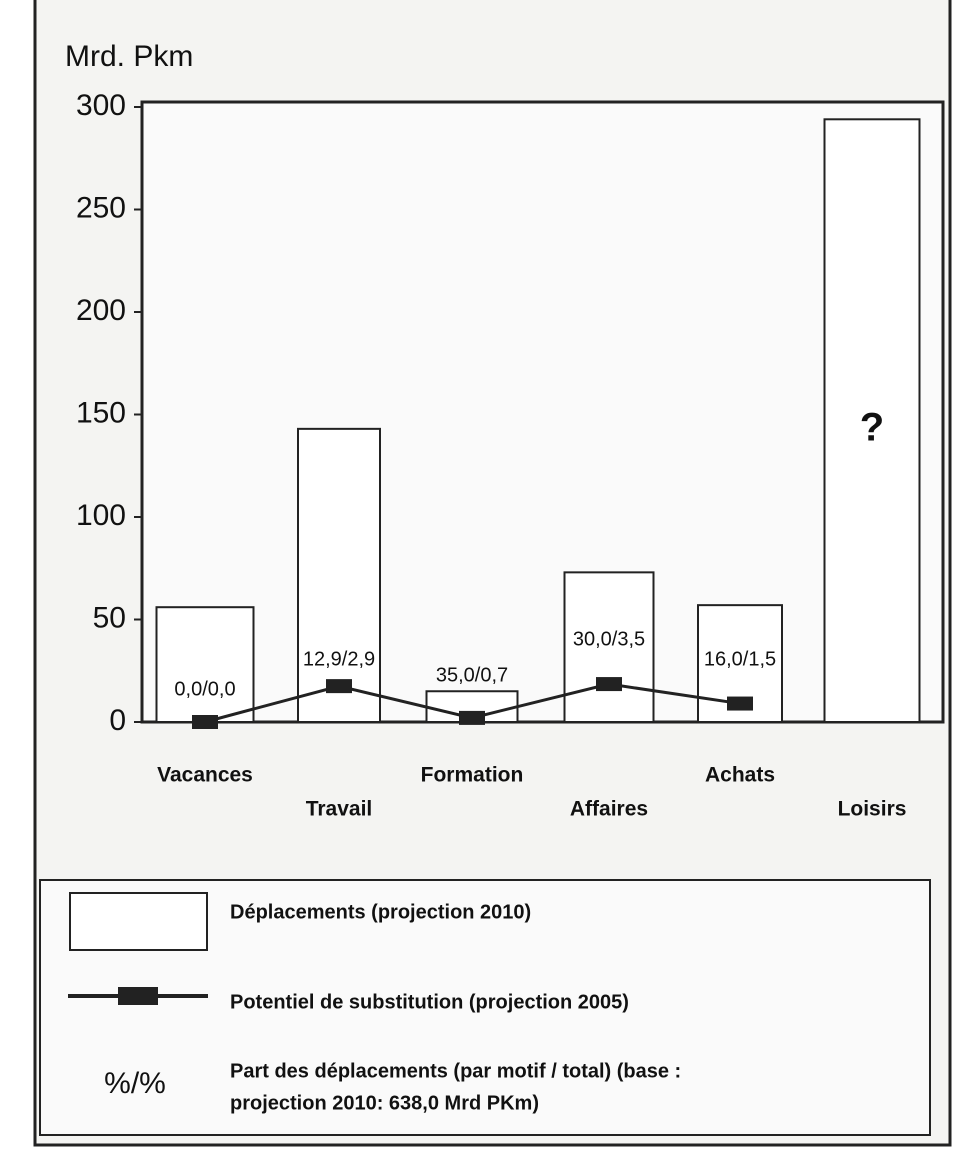 The width and height of the screenshot is (971, 1151). Describe the element at coordinates (740, 659) in the screenshot. I see `point-label: 16,0/1,5` at that location.